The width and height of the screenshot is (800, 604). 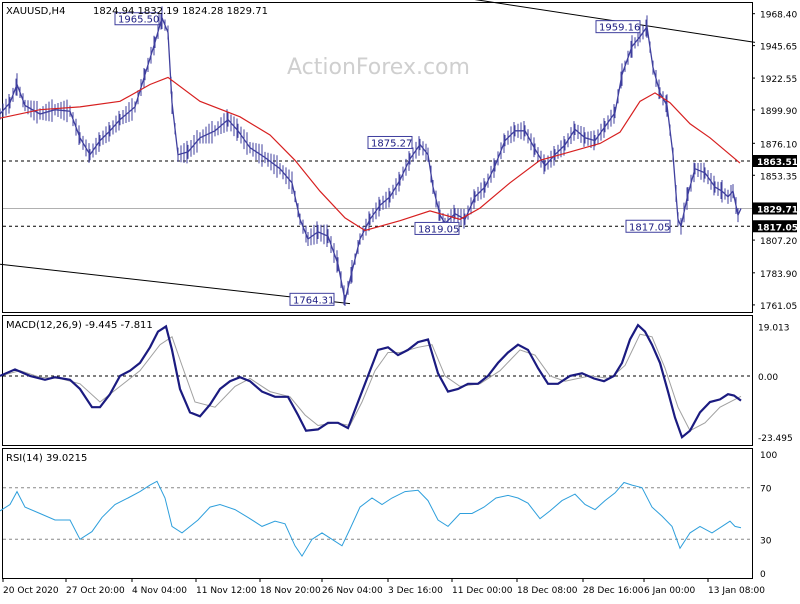 What do you see at coordinates (159, 591) in the screenshot?
I see `x-tick-label: 4 Nov 04:00` at bounding box center [159, 591].